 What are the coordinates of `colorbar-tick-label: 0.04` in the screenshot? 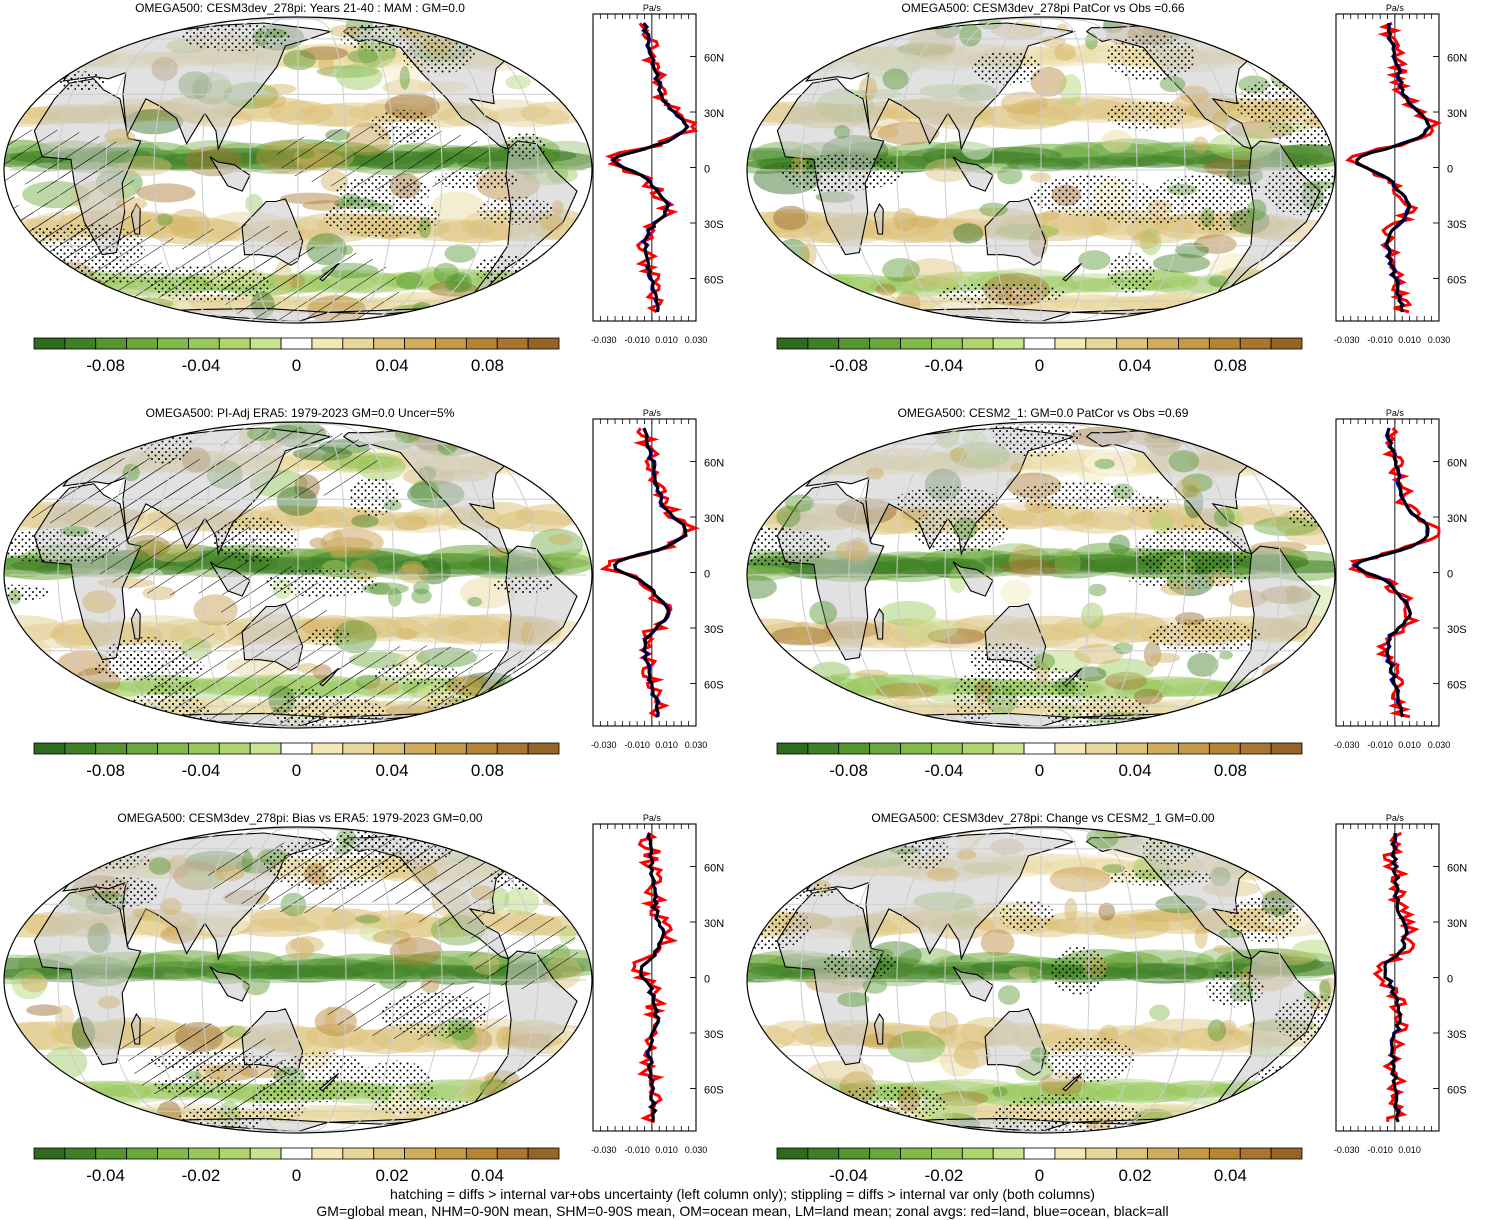 It's located at (1134, 770).